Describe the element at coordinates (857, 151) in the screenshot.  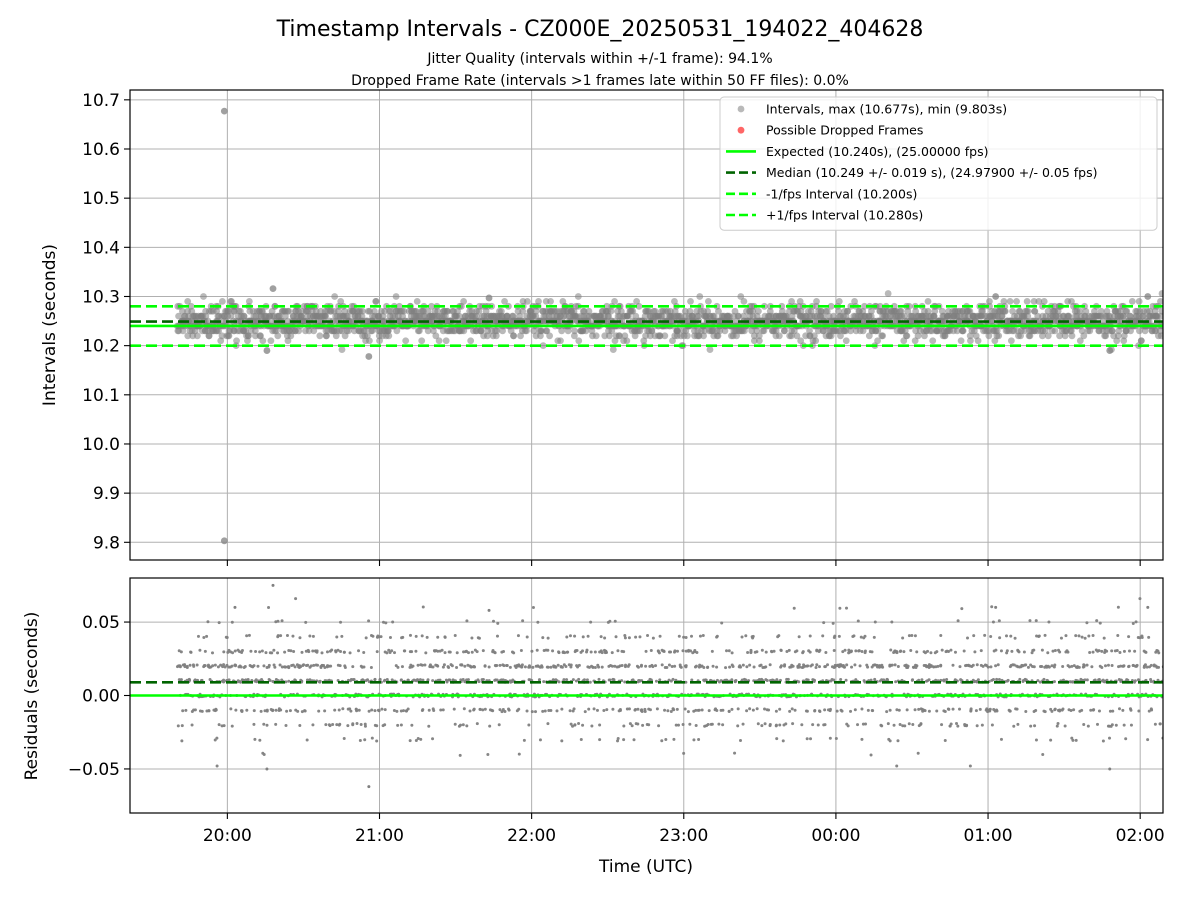
I see `legend-item: Expected (10.240s), (25.00000 fps)` at that location.